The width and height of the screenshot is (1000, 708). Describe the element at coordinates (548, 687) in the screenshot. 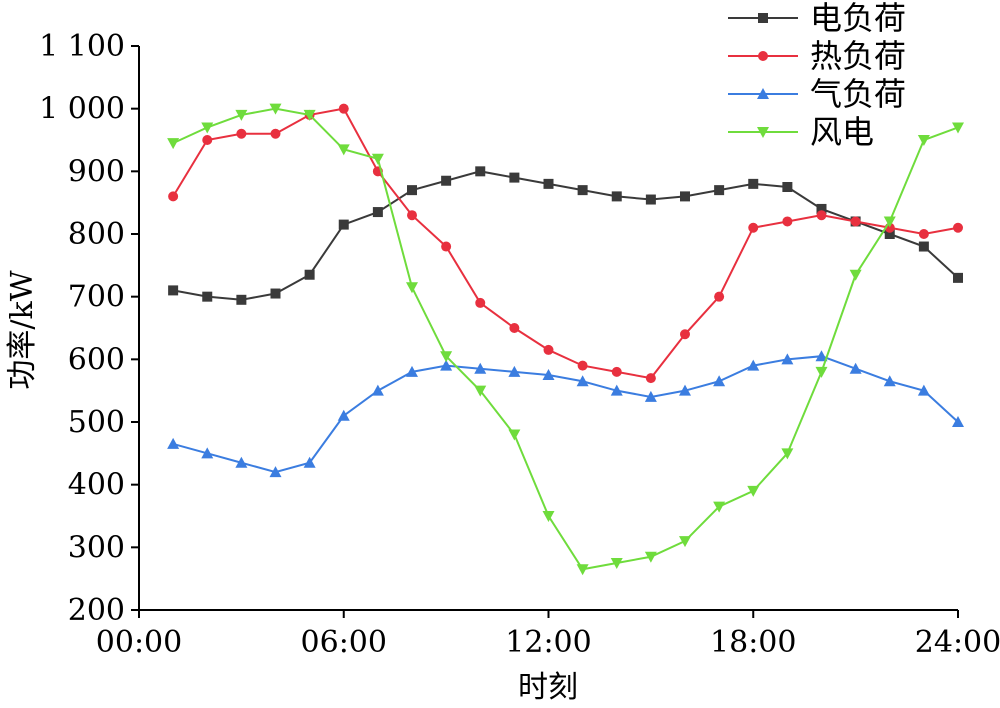

I see `x-axis-label: 时刻` at that location.